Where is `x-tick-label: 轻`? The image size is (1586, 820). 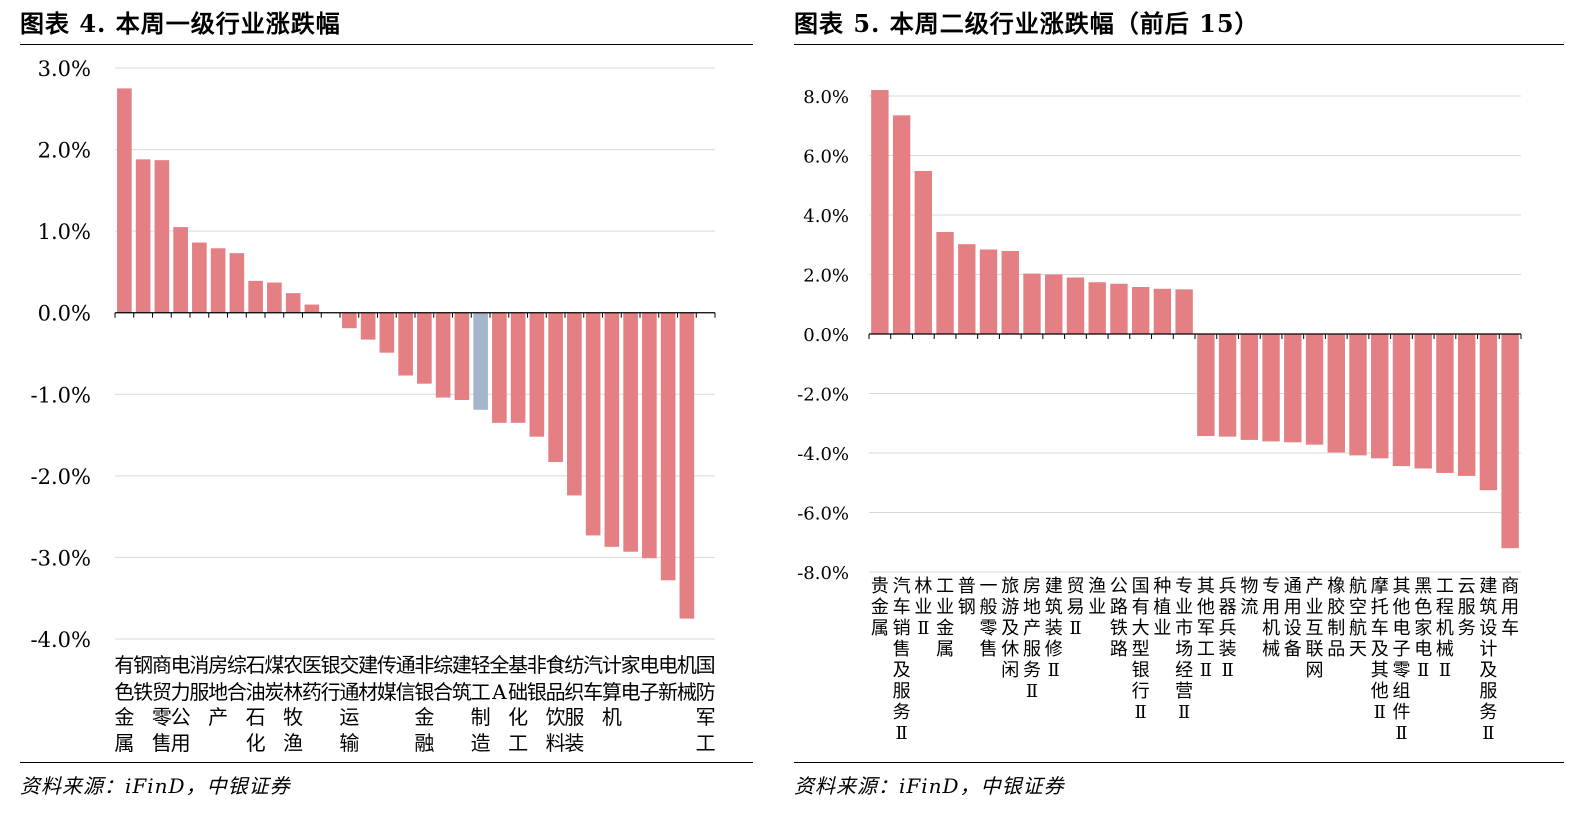 x-tick-label: 轻 is located at coordinates (481, 665).